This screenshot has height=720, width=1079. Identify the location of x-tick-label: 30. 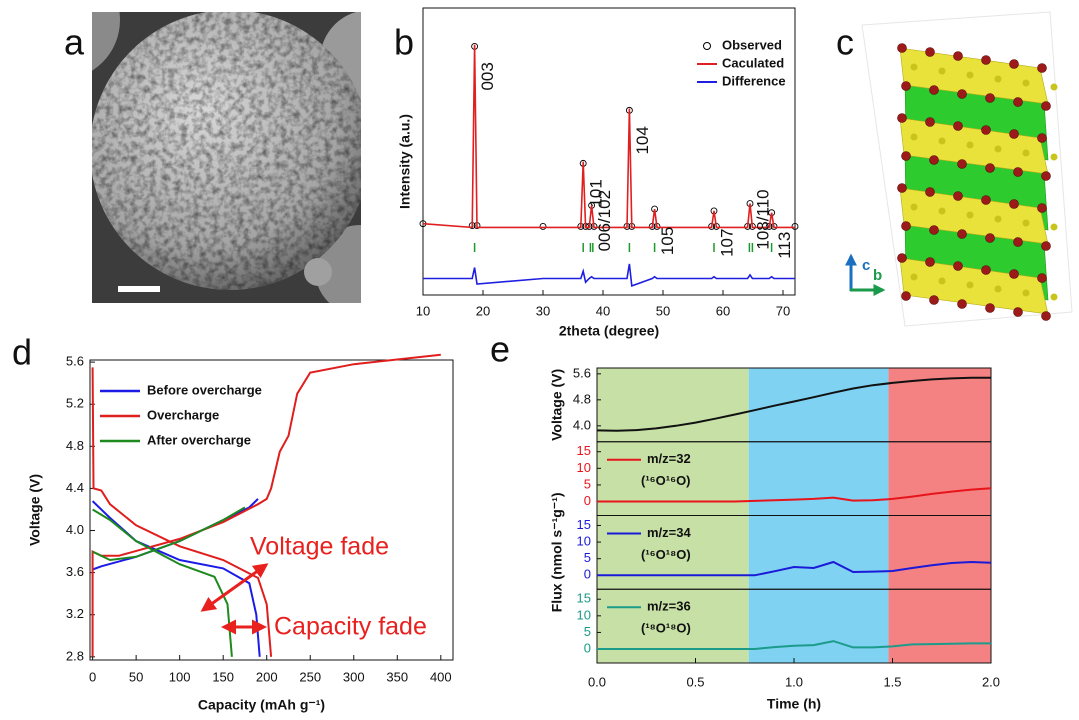
(543, 310).